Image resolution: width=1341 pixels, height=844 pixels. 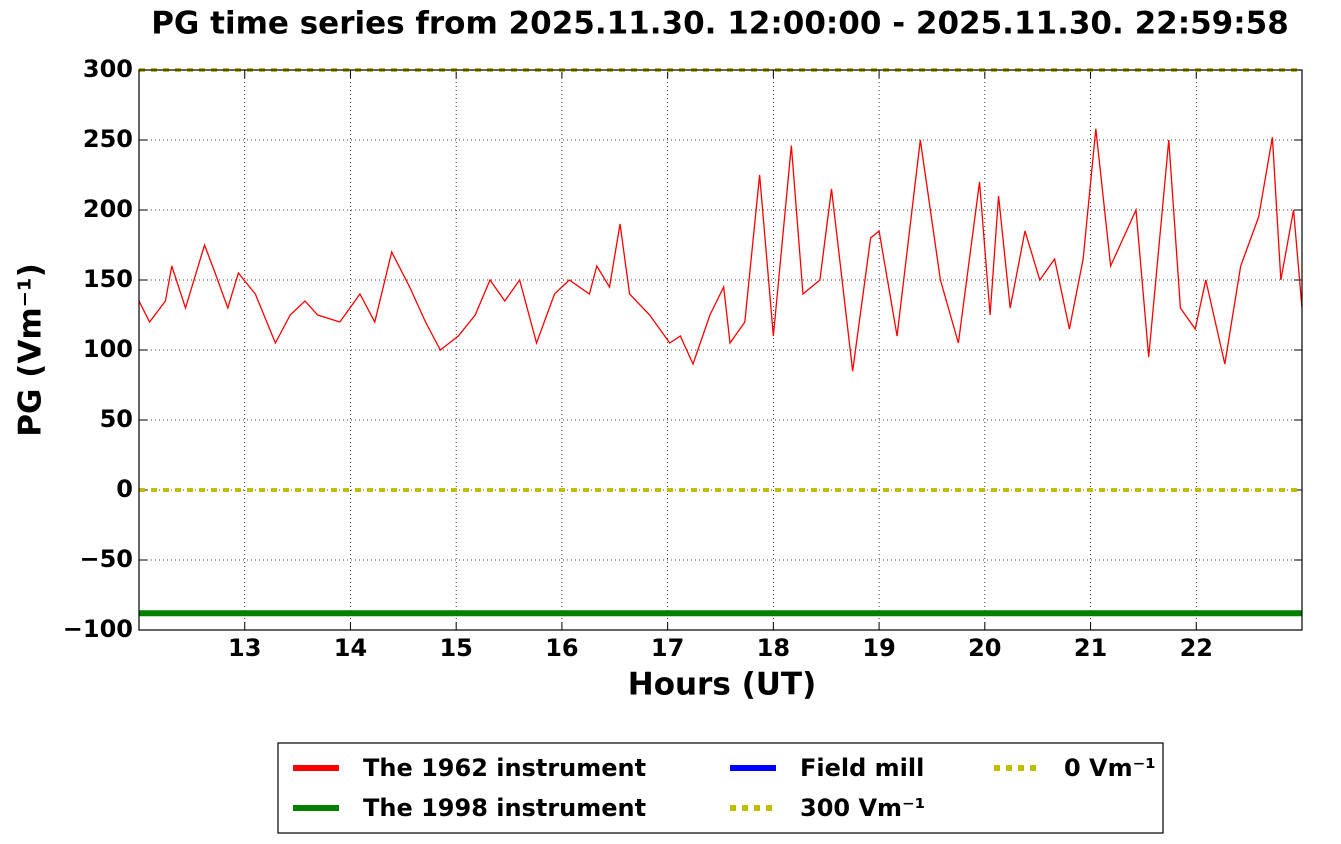 I want to click on y-tick-label: −50, so click(x=106, y=559).